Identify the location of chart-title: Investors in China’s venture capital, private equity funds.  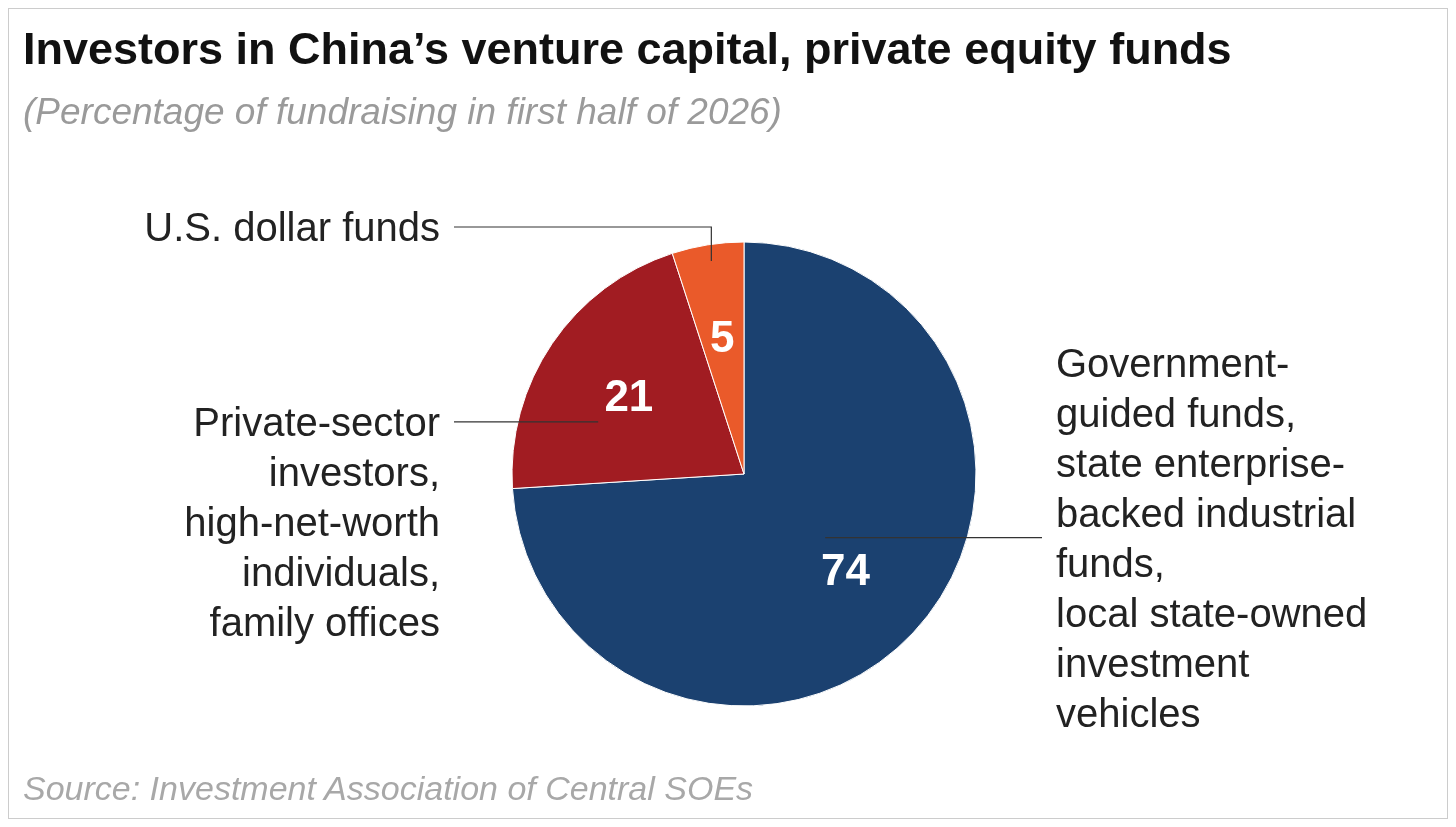
(627, 48).